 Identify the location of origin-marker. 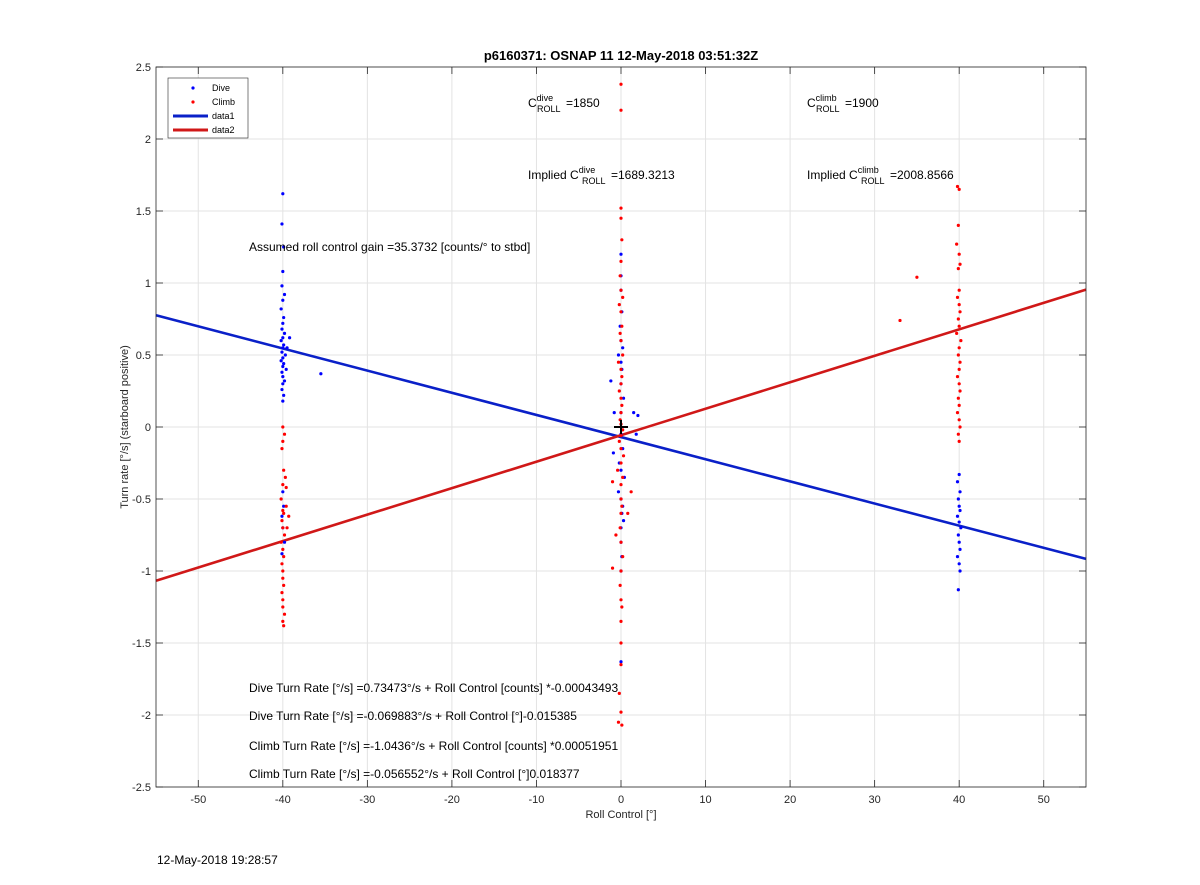
(621, 427).